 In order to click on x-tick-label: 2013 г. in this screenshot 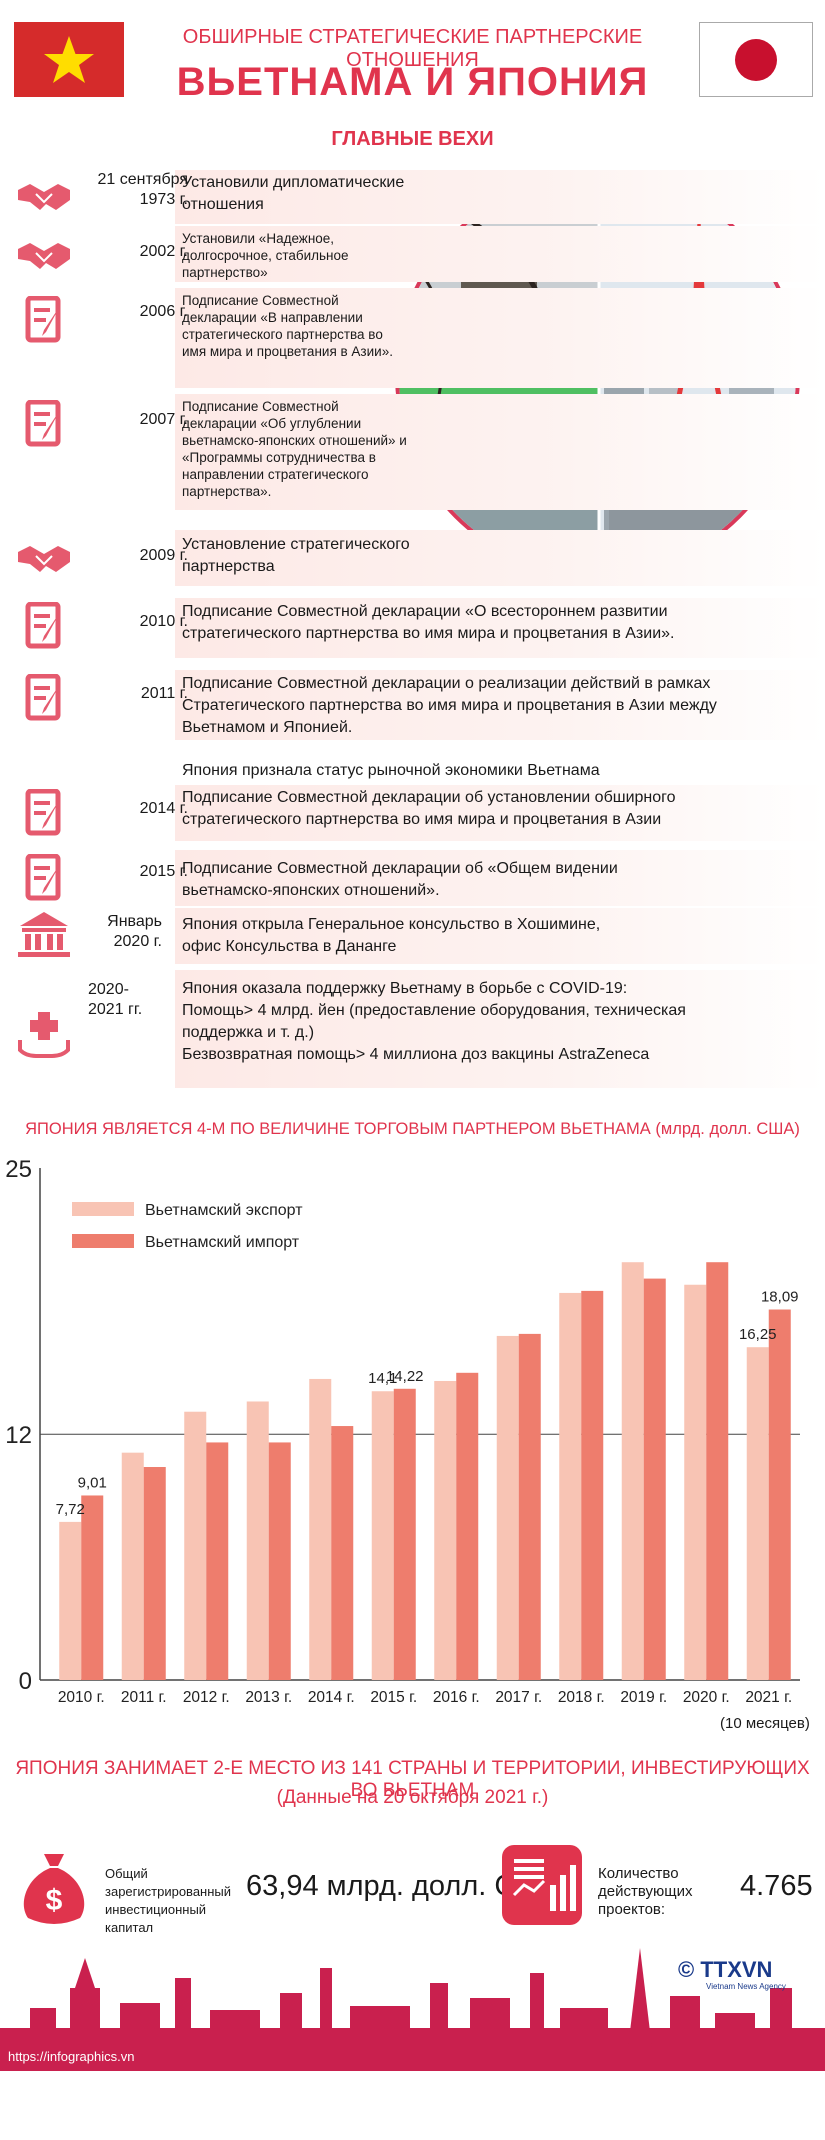, I will do `click(268, 1697)`.